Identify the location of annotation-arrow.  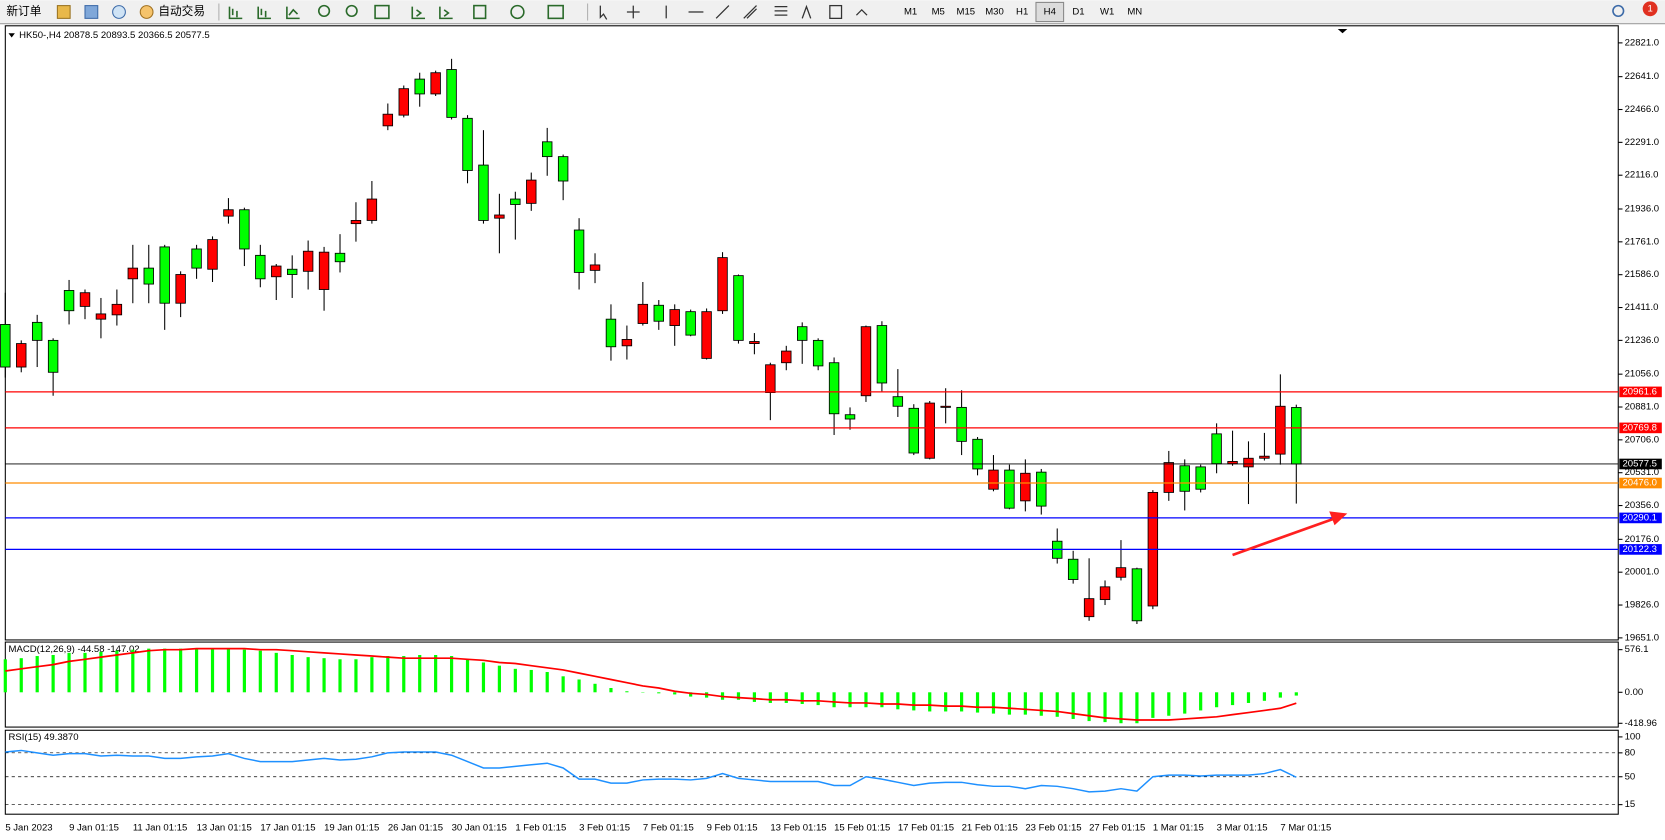
(1285, 536).